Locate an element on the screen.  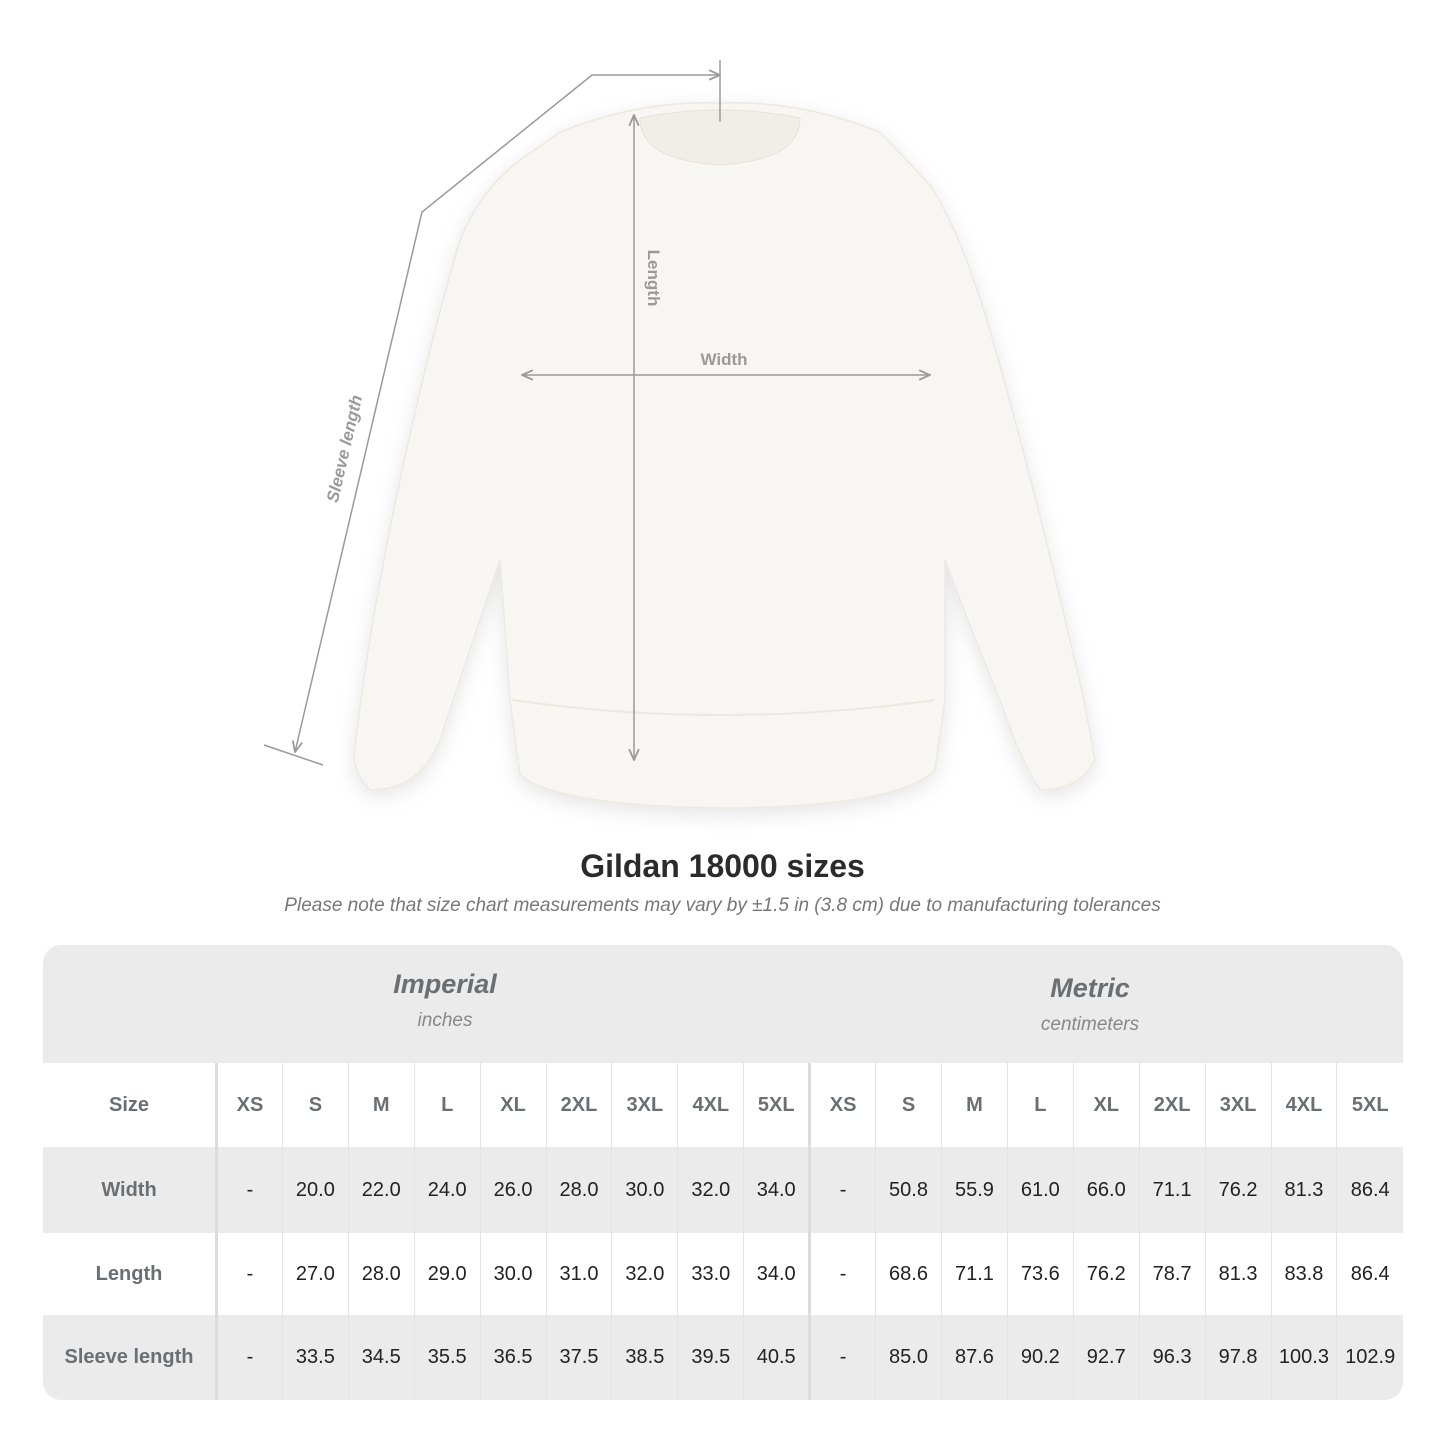
metric-value-cell: 50.8 is located at coordinates (908, 1190).